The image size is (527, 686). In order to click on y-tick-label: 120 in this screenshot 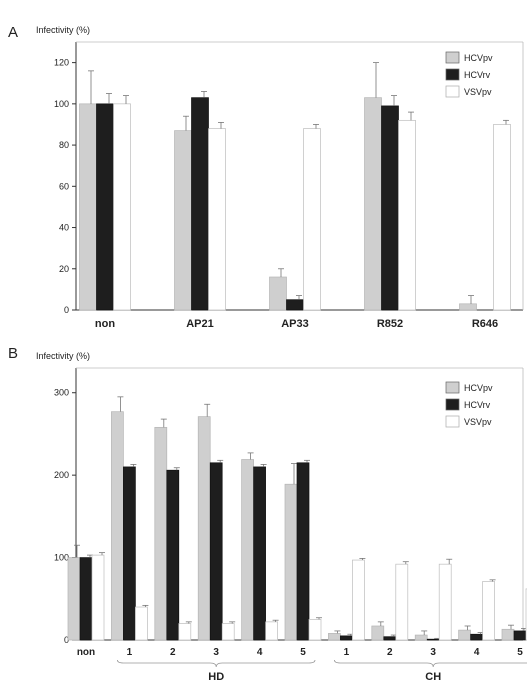, I will do `click(61, 63)`.